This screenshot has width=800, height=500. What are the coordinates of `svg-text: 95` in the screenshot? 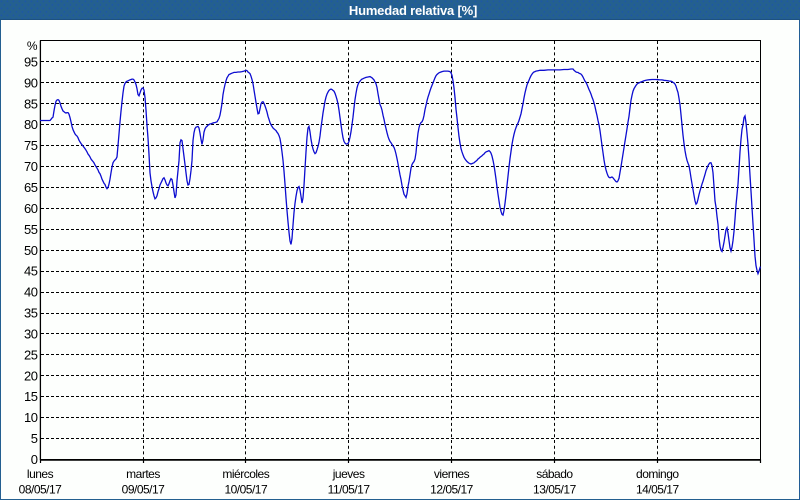 It's located at (31, 61).